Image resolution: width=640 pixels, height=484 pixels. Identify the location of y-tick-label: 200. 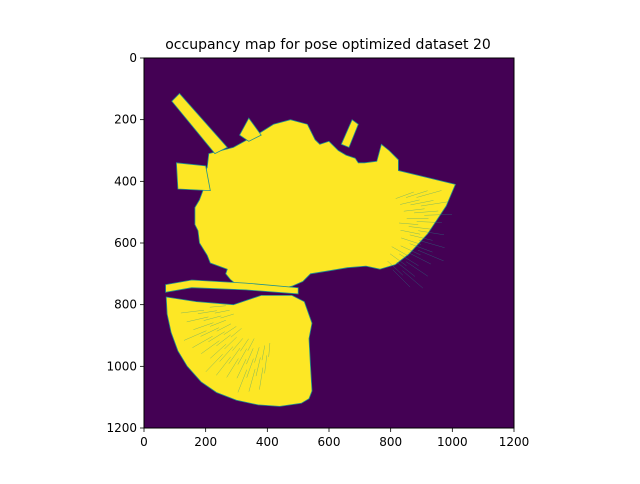
(125, 120).